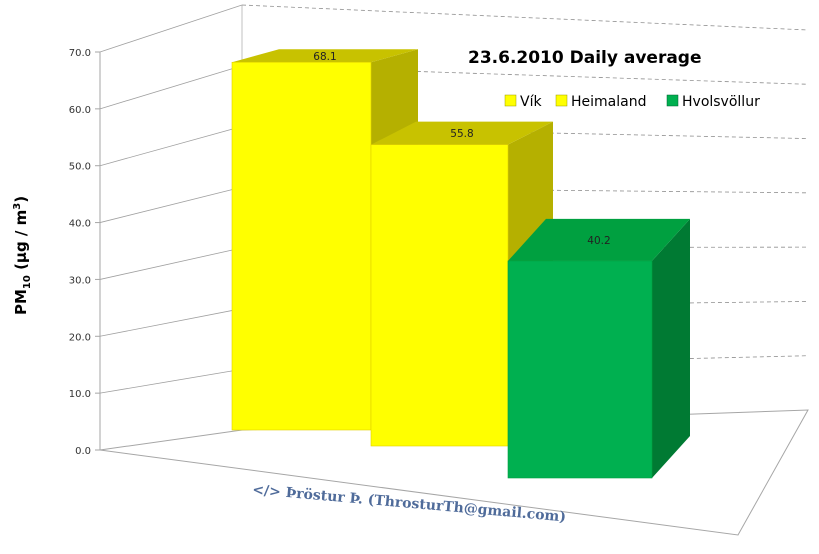 This screenshot has width=819, height=554. What do you see at coordinates (80, 394) in the screenshot?
I see `y-tick-label: 10.0` at bounding box center [80, 394].